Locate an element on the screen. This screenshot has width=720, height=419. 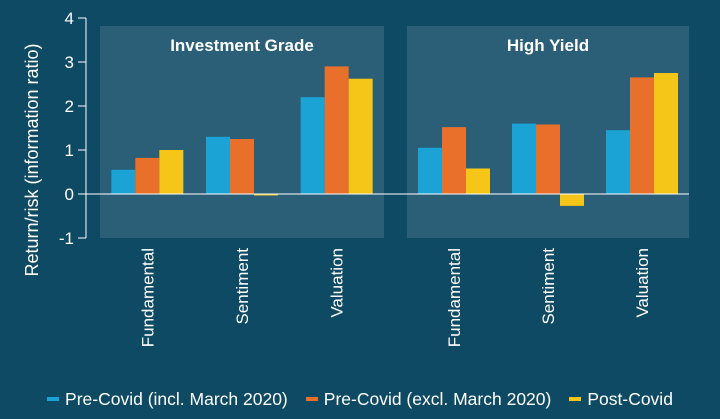
bar-high-yield-fundamental-s2 is located at coordinates (478, 181).